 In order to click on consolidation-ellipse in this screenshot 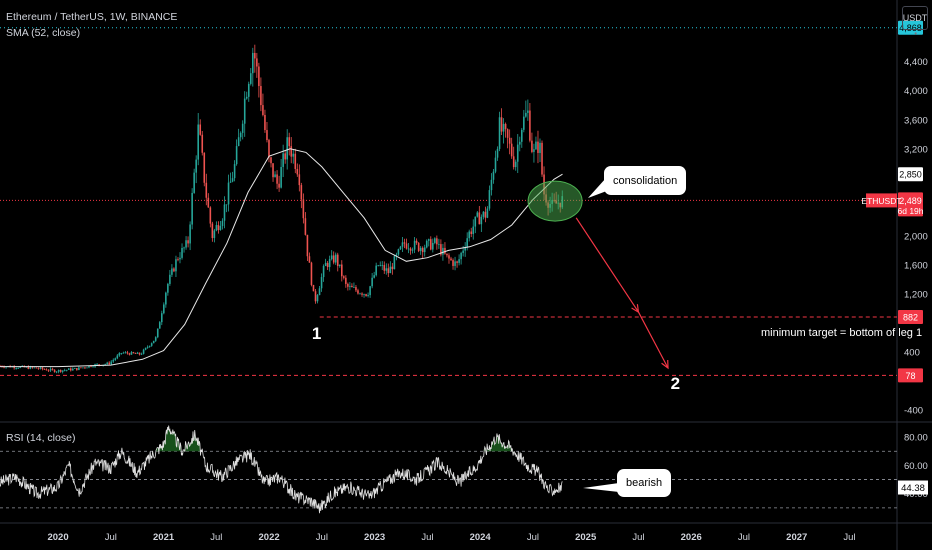, I will do `click(555, 201)`.